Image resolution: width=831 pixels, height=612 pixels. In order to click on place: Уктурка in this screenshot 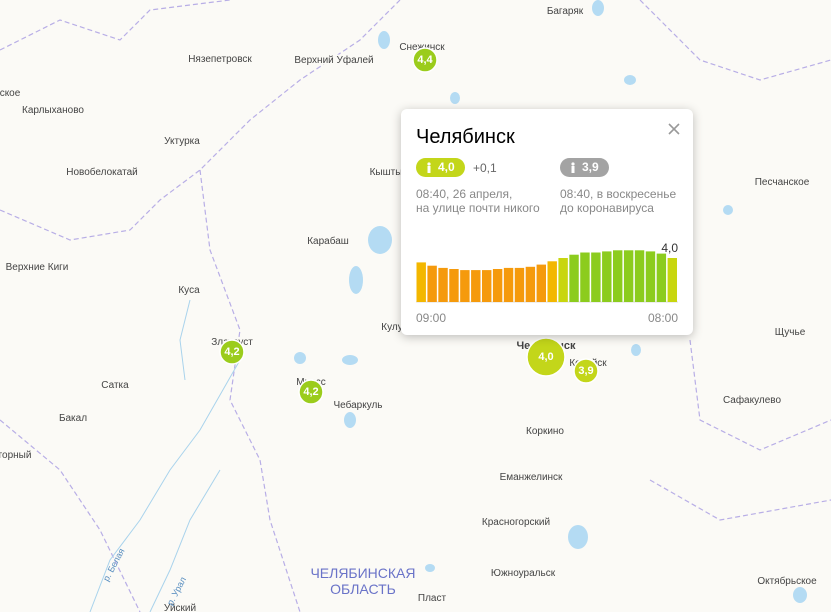, I will do `click(182, 141)`.